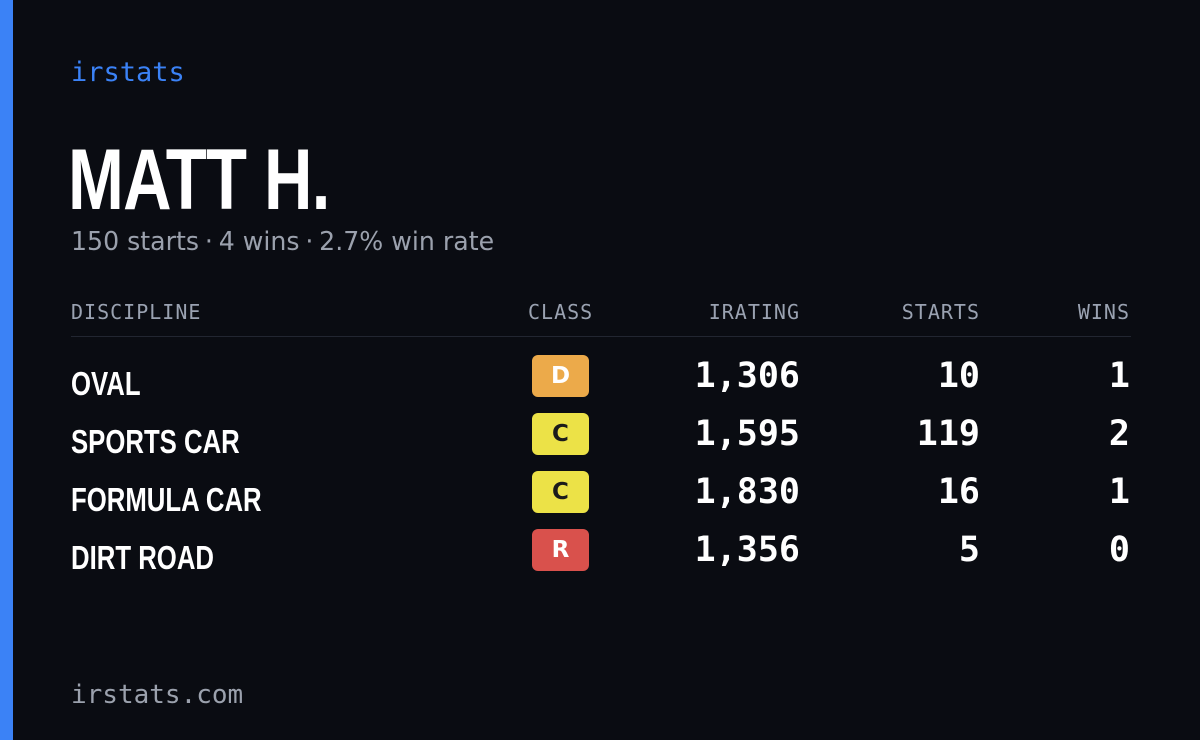  I want to click on starts-value: 10, so click(958, 376).